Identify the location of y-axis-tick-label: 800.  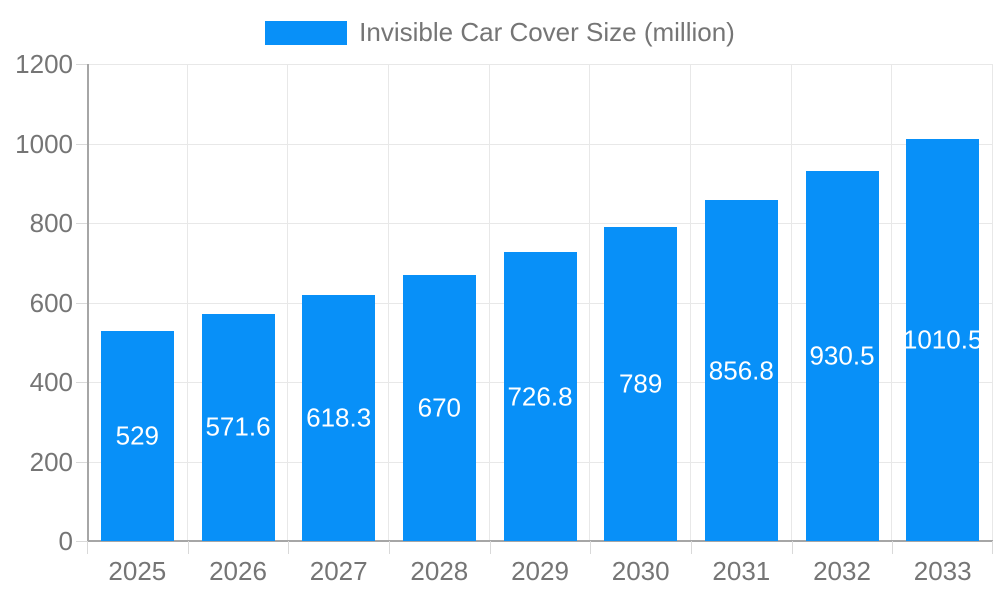
(51, 223).